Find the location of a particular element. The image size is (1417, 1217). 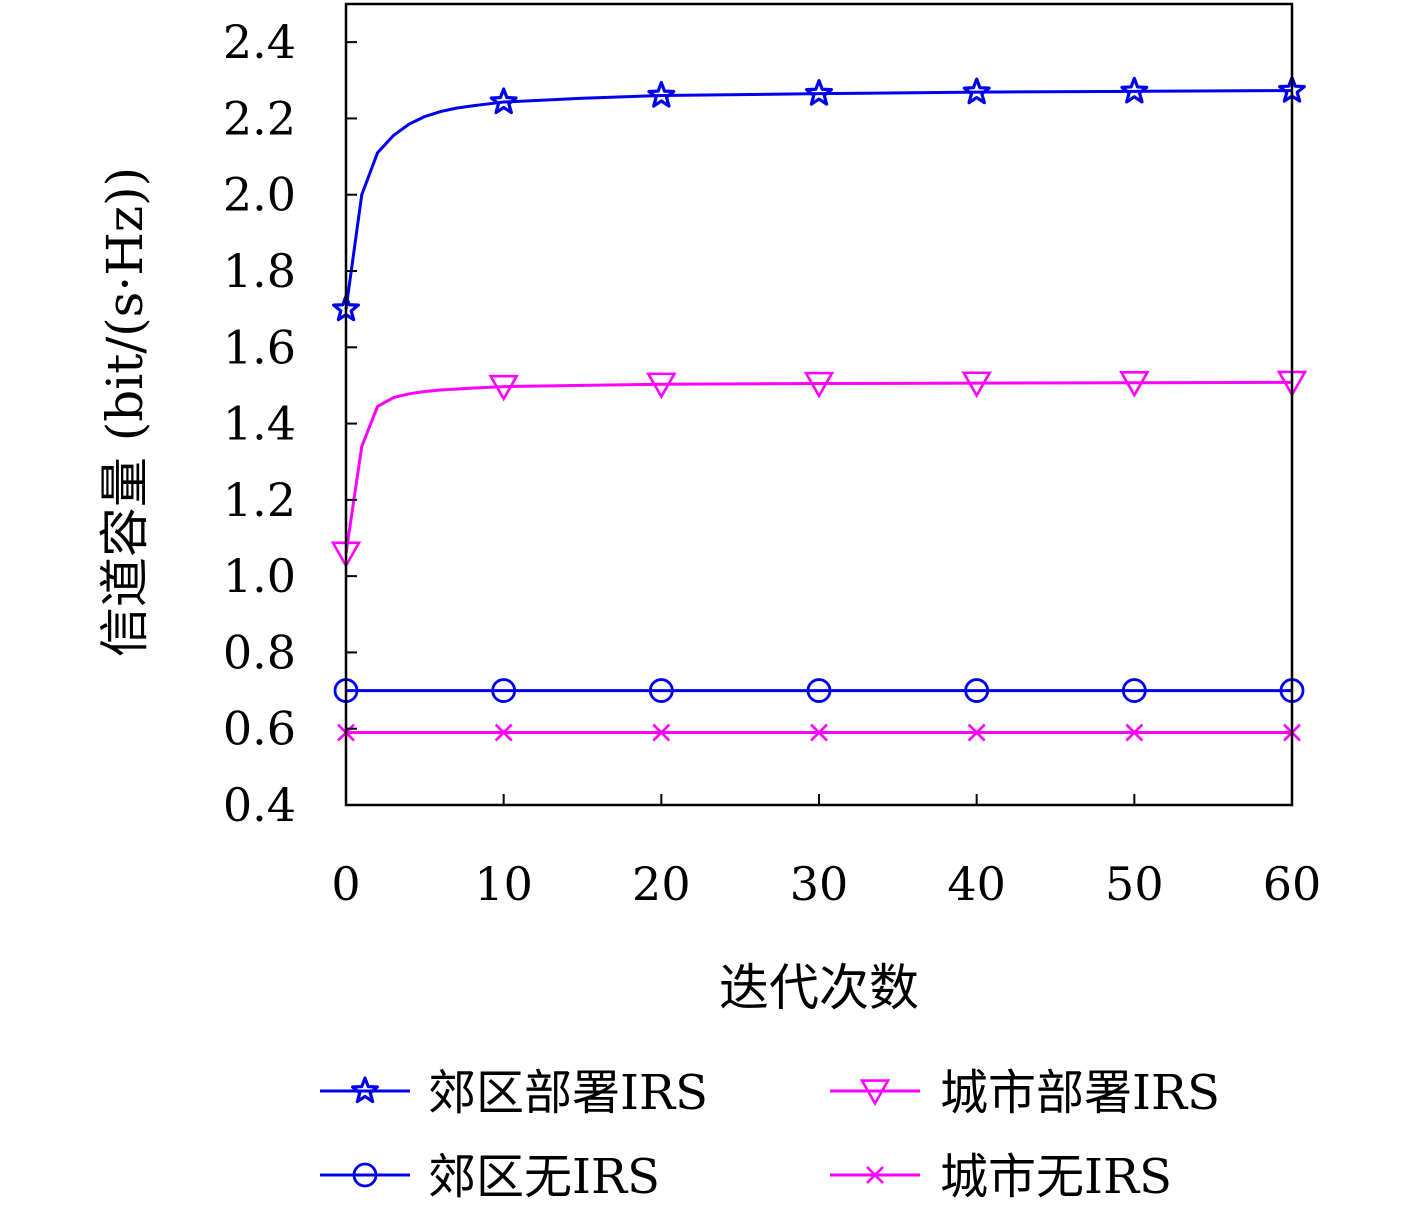

legend-marker-shape-3-shape is located at coordinates (875, 1175).